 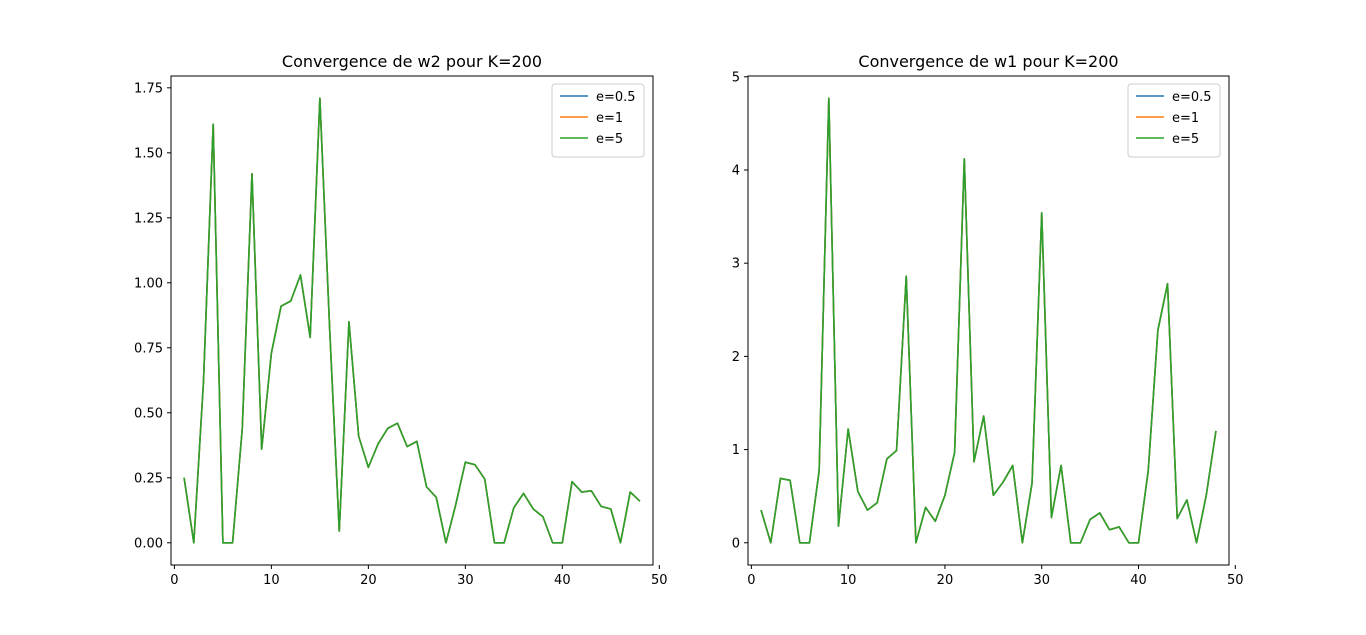 I want to click on y-tick-label: 0, so click(x=736, y=543).